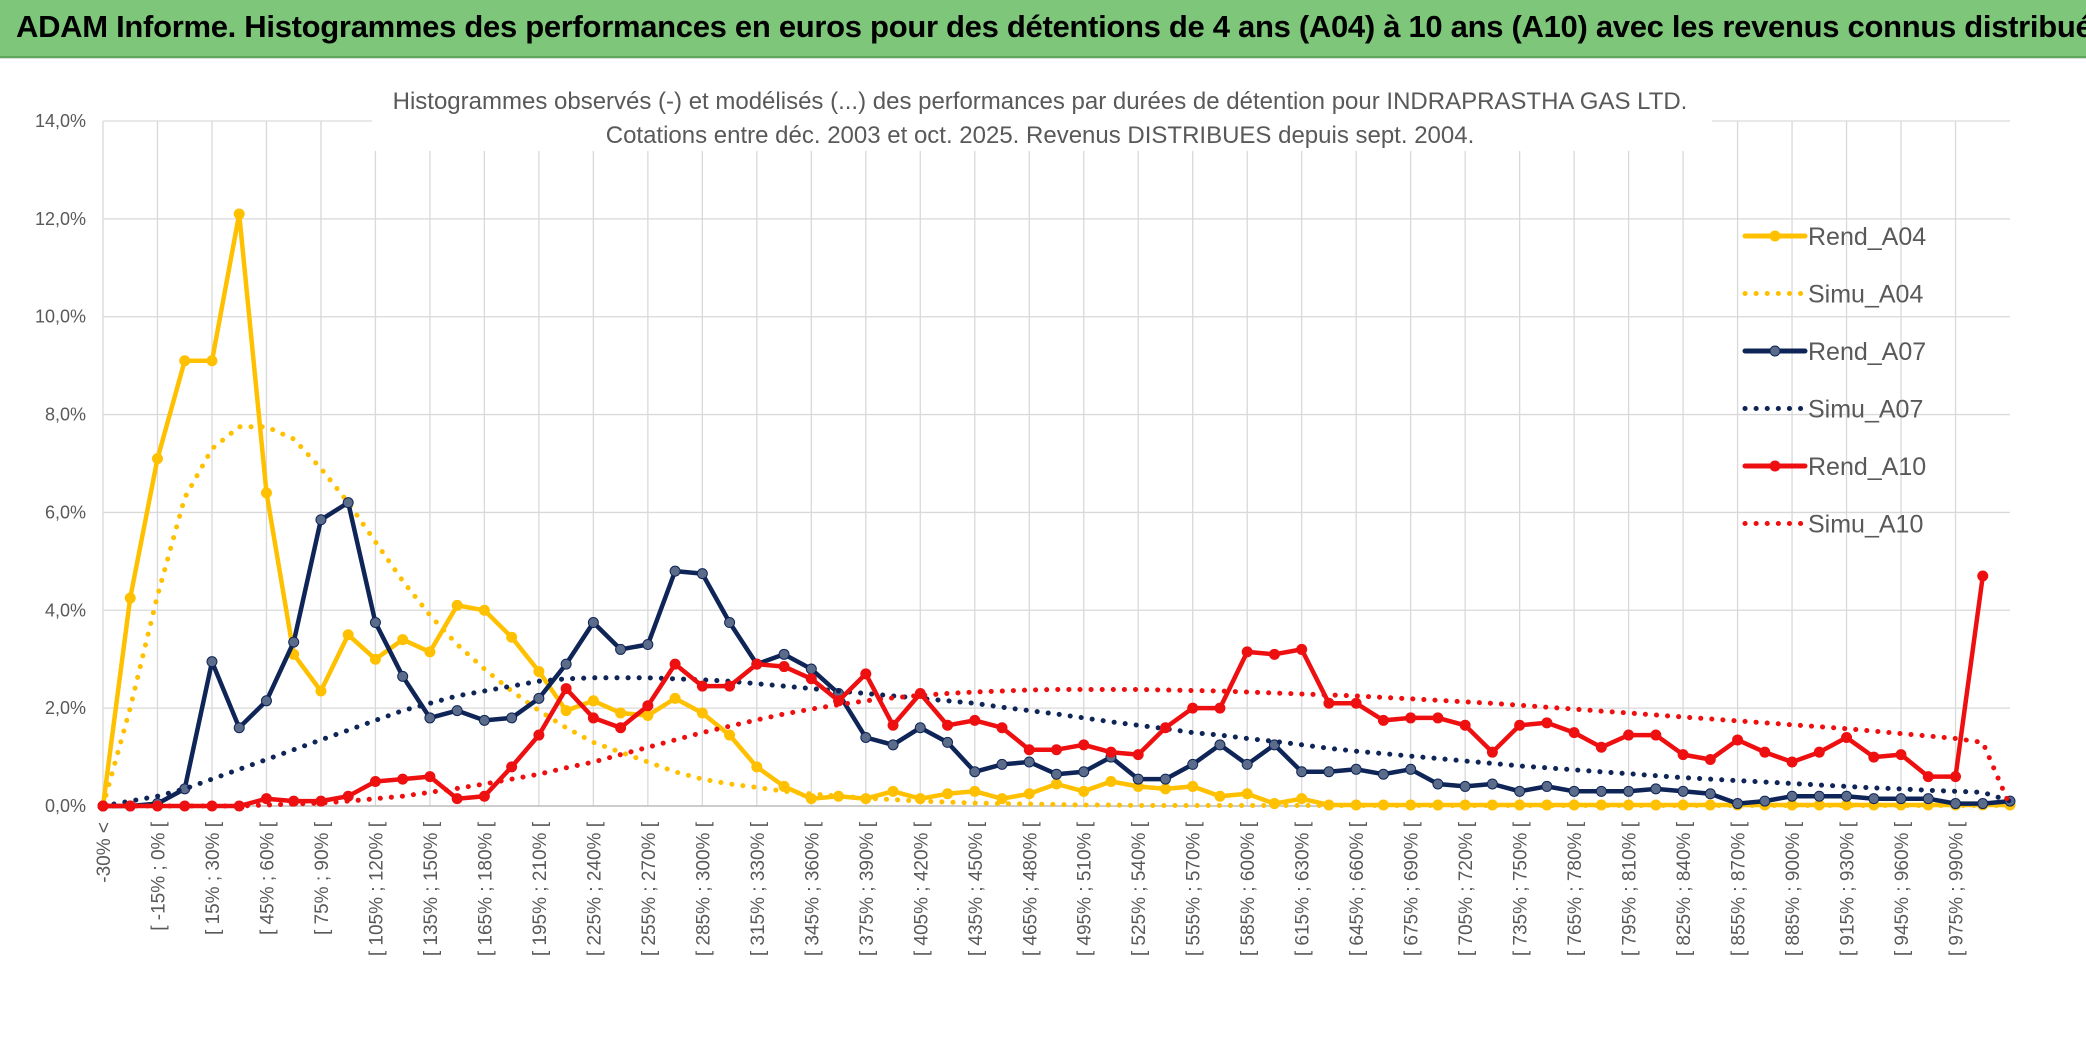 The height and width of the screenshot is (1039, 2086). Describe the element at coordinates (65, 708) in the screenshot. I see `y-tick-label: 2,0%` at that location.